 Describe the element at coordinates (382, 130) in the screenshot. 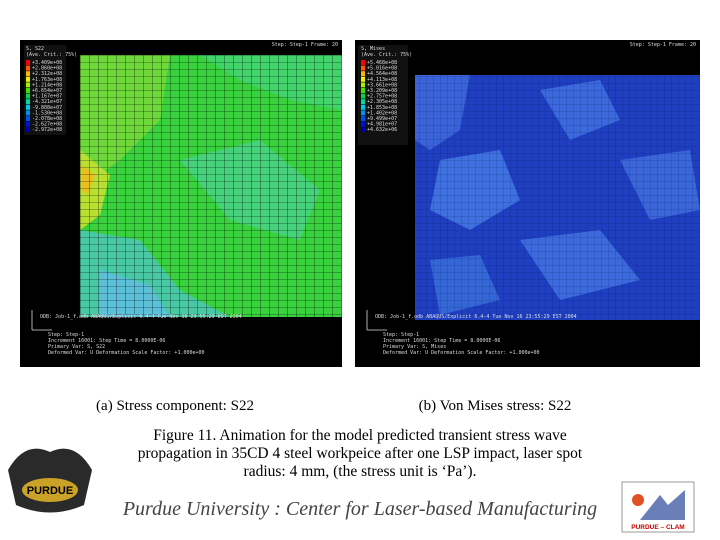

I see `legend-value: +4.632e+06` at that location.